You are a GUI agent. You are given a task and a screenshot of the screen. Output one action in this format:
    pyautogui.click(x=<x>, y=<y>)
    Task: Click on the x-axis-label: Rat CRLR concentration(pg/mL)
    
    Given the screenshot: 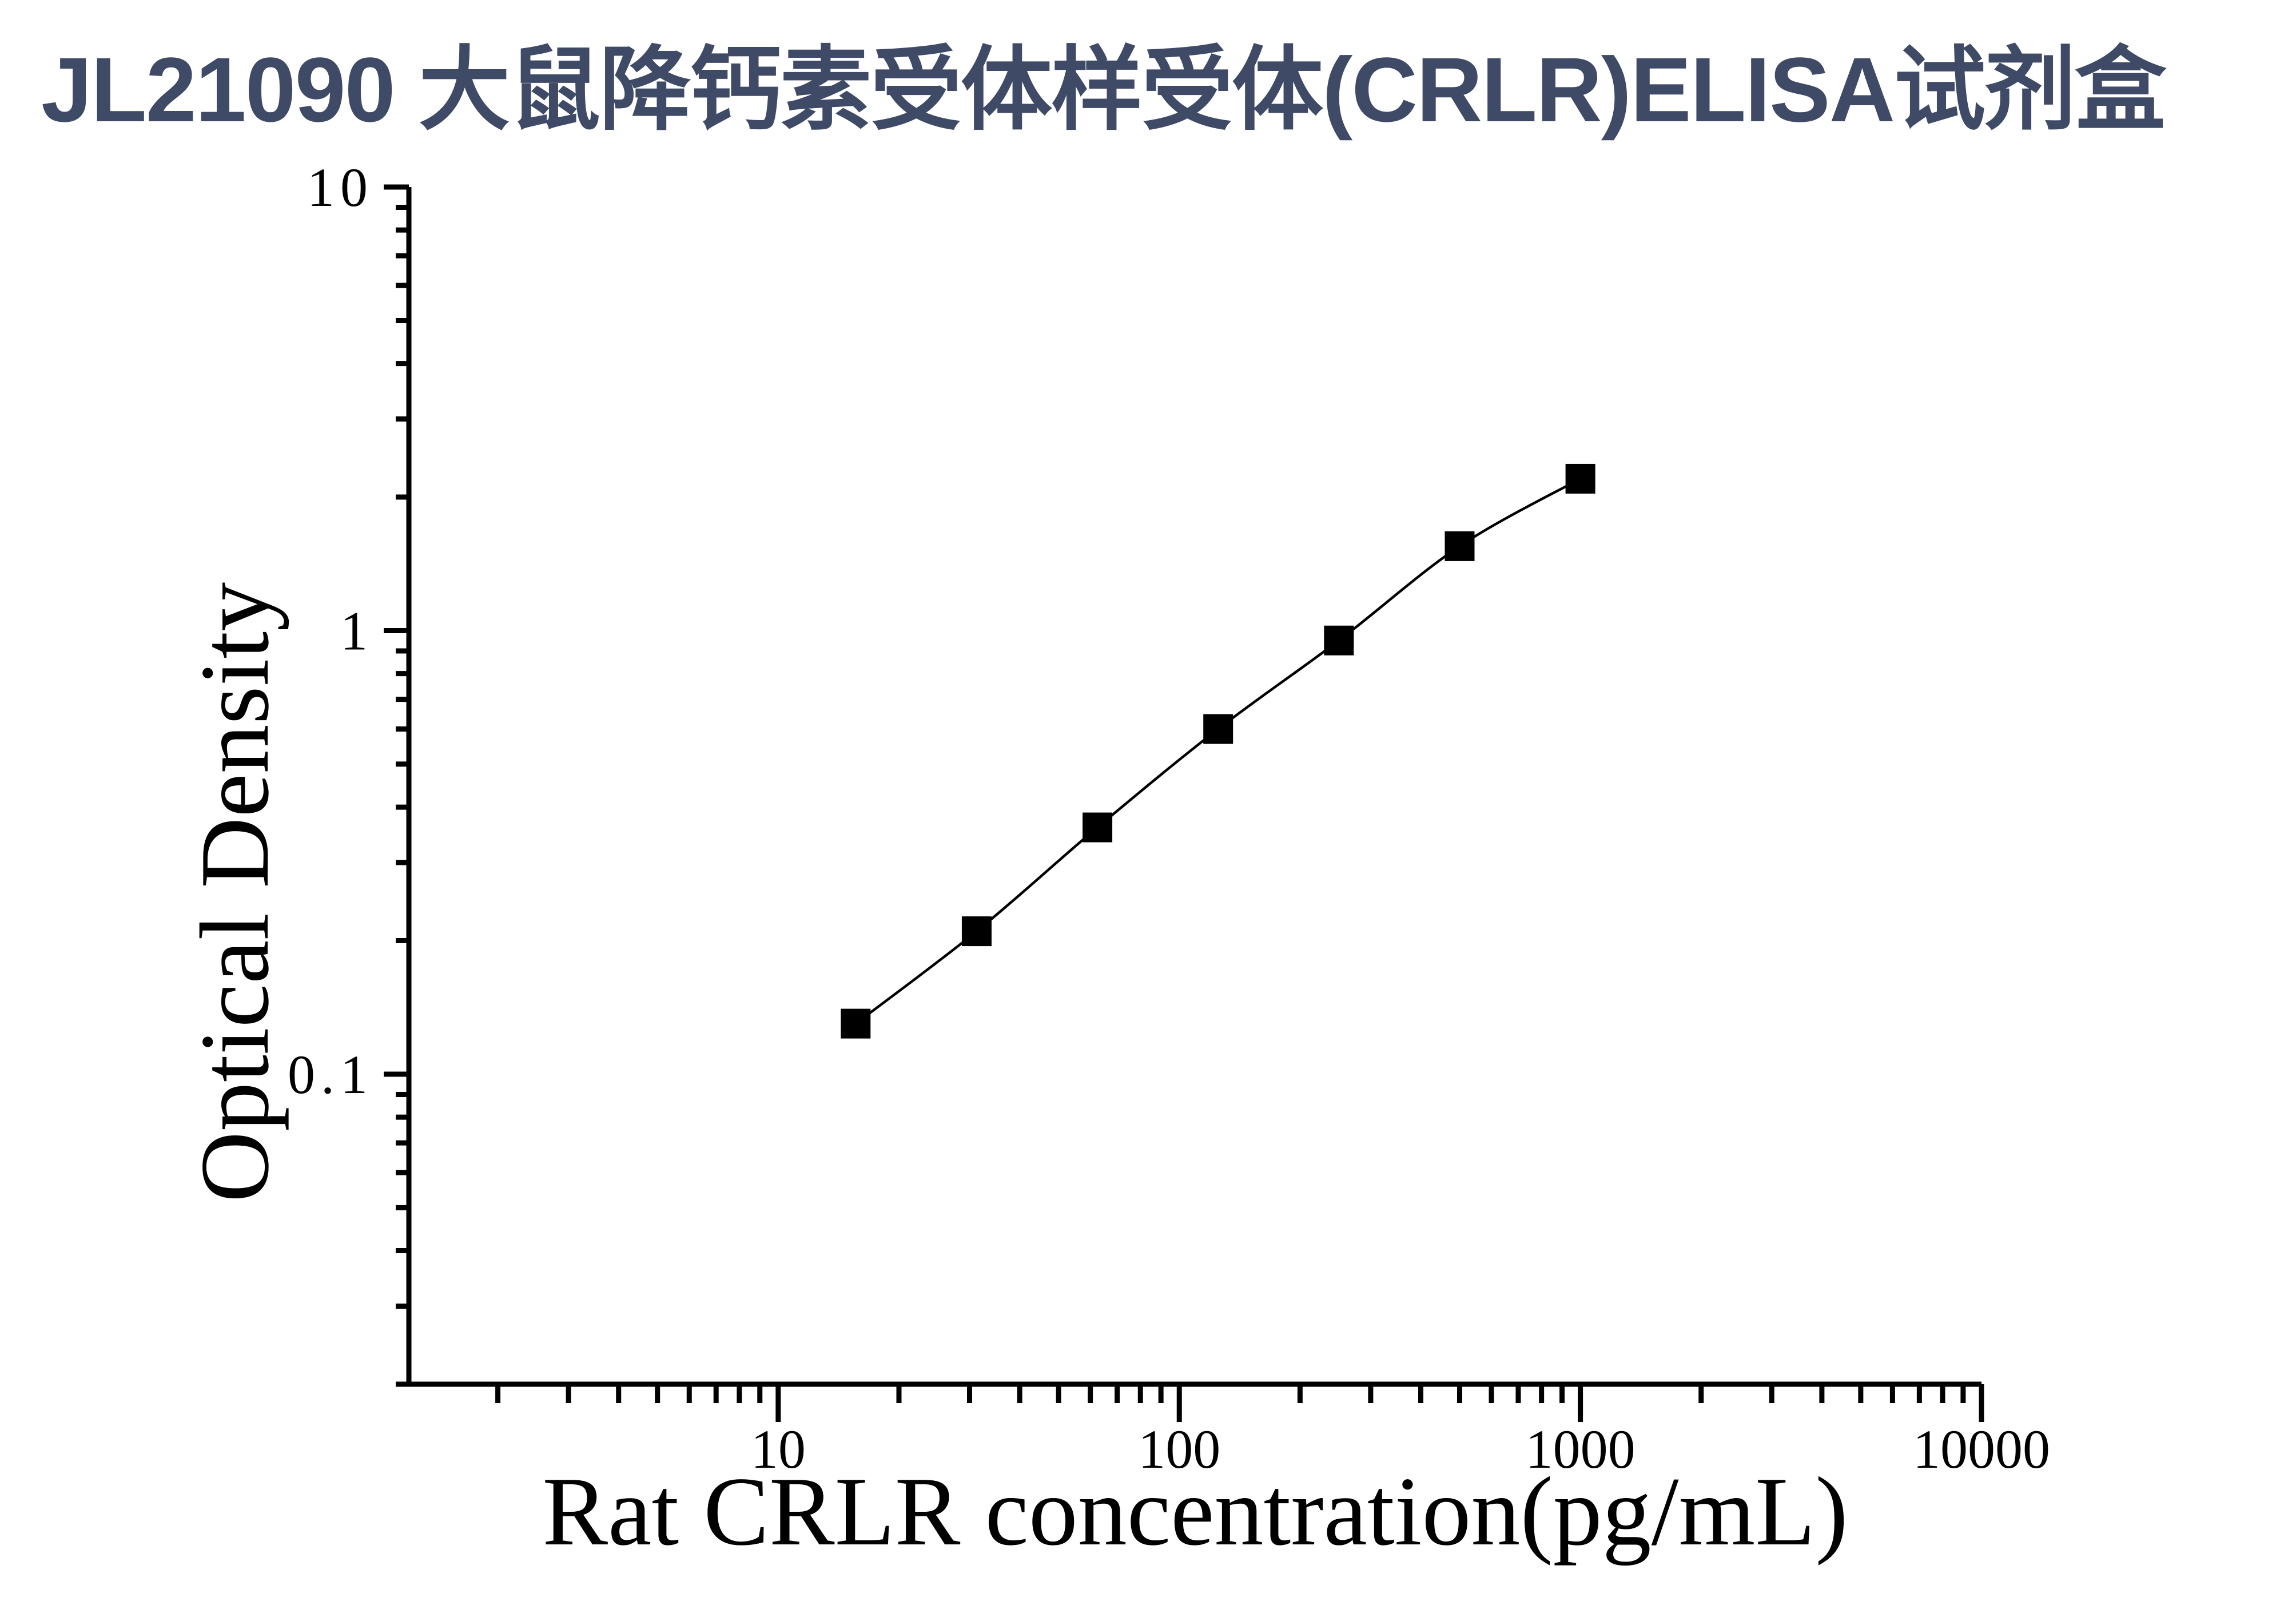 What is the action you would take?
    pyautogui.click(x=1195, y=1511)
    